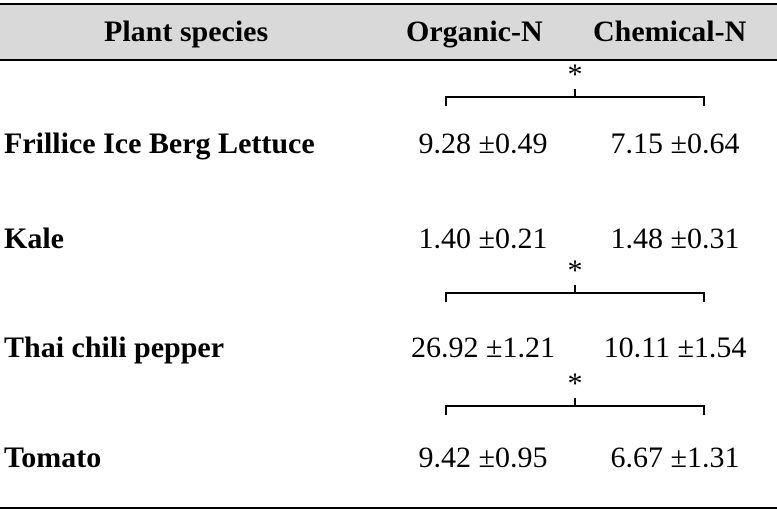 The height and width of the screenshot is (511, 777). I want to click on species-label: Kale, so click(34, 238).